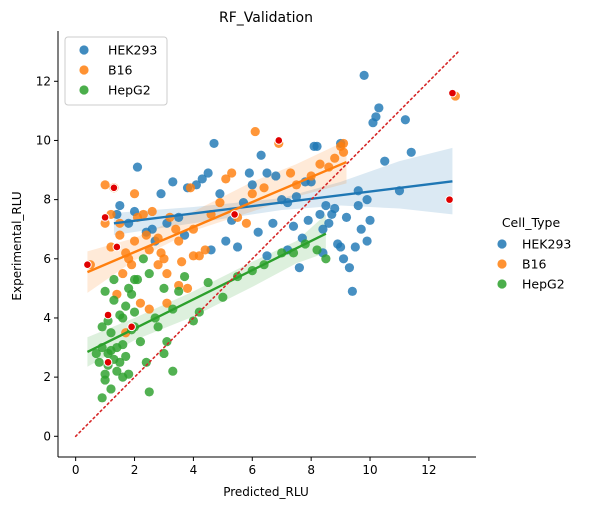 The height and width of the screenshot is (510, 589). I want to click on regression-line-HEK293, so click(283, 202).